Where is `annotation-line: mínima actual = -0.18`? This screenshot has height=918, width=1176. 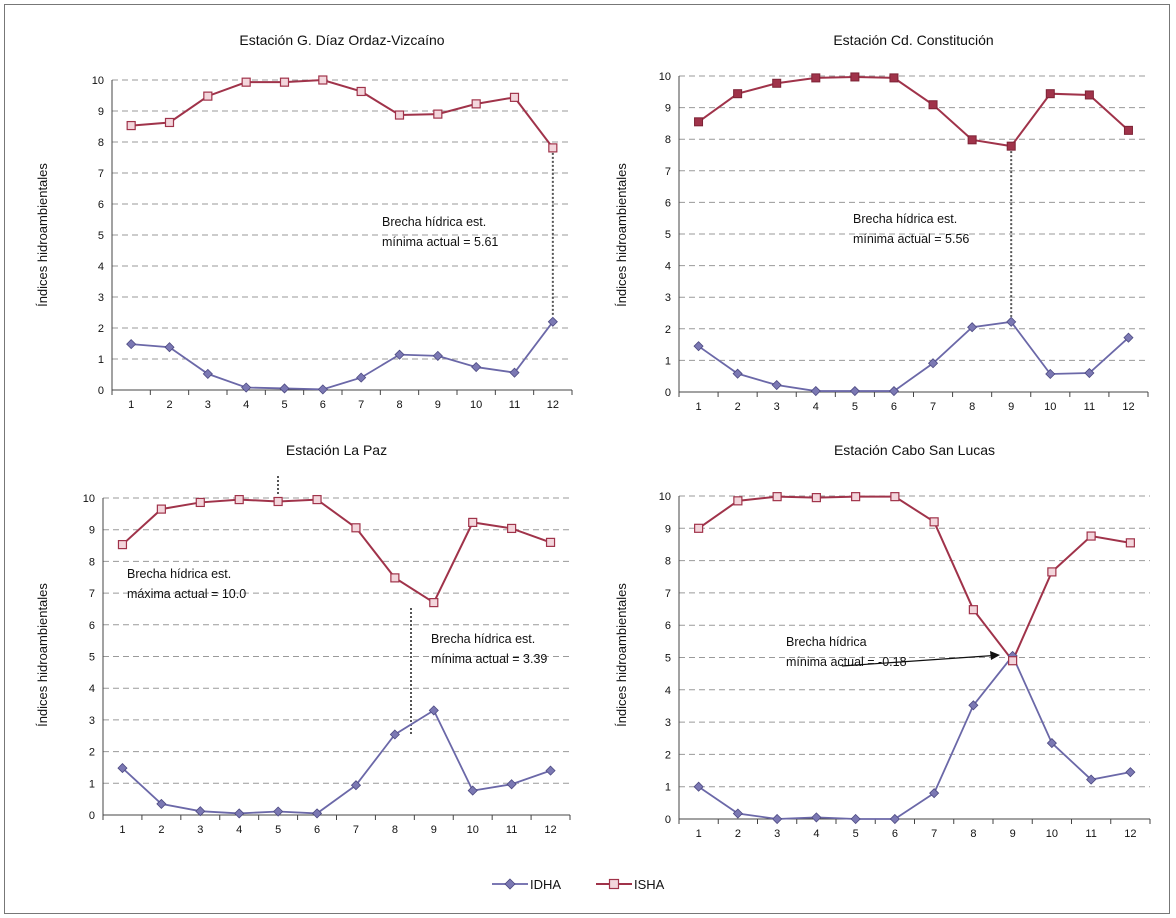 annotation-line: mínima actual = -0.18 is located at coordinates (846, 662).